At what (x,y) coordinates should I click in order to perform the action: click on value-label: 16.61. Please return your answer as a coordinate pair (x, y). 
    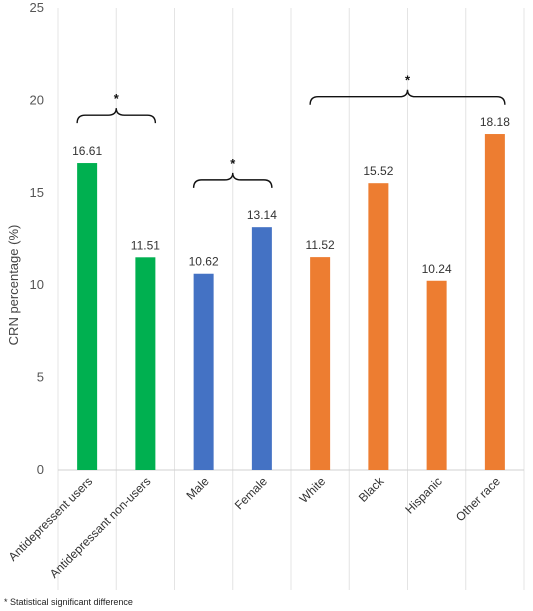
    Looking at the image, I should click on (87, 151).